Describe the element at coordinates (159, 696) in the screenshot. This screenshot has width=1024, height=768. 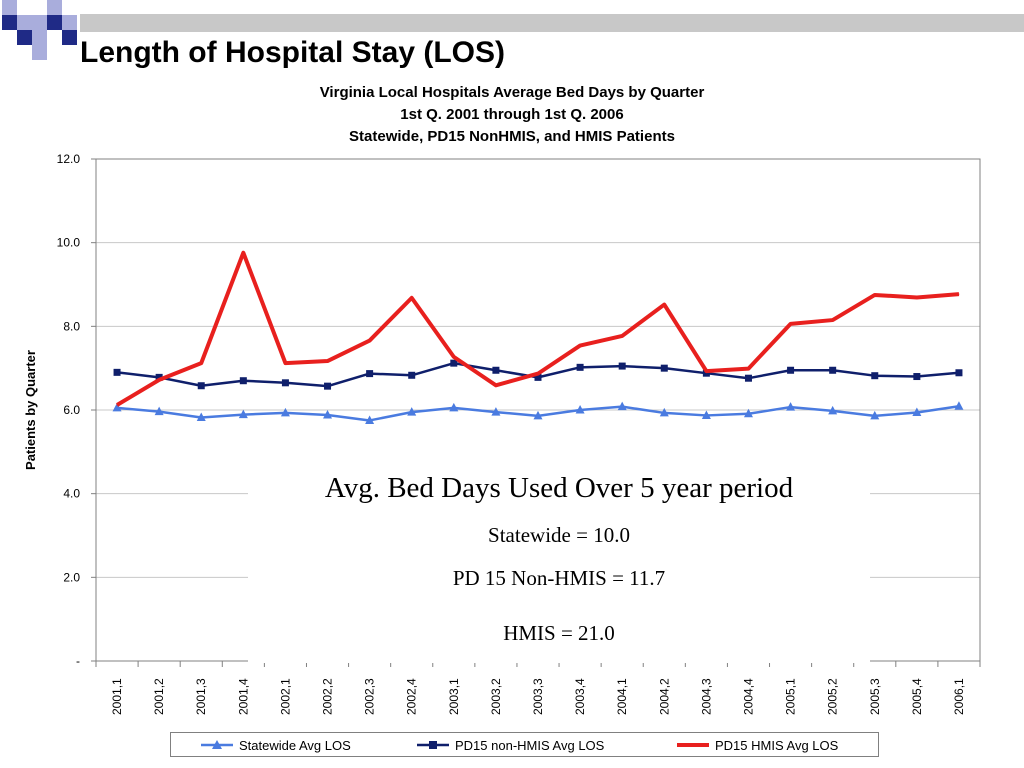
I see `x-tick-label: 2001,2` at that location.